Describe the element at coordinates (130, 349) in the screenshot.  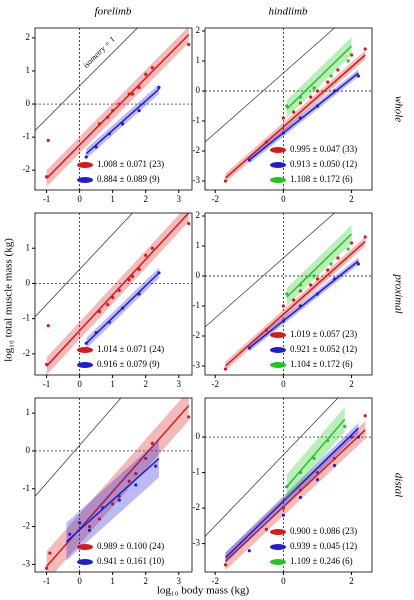
I see `legend-label: 1.014 ± 0.071 (24)` at that location.